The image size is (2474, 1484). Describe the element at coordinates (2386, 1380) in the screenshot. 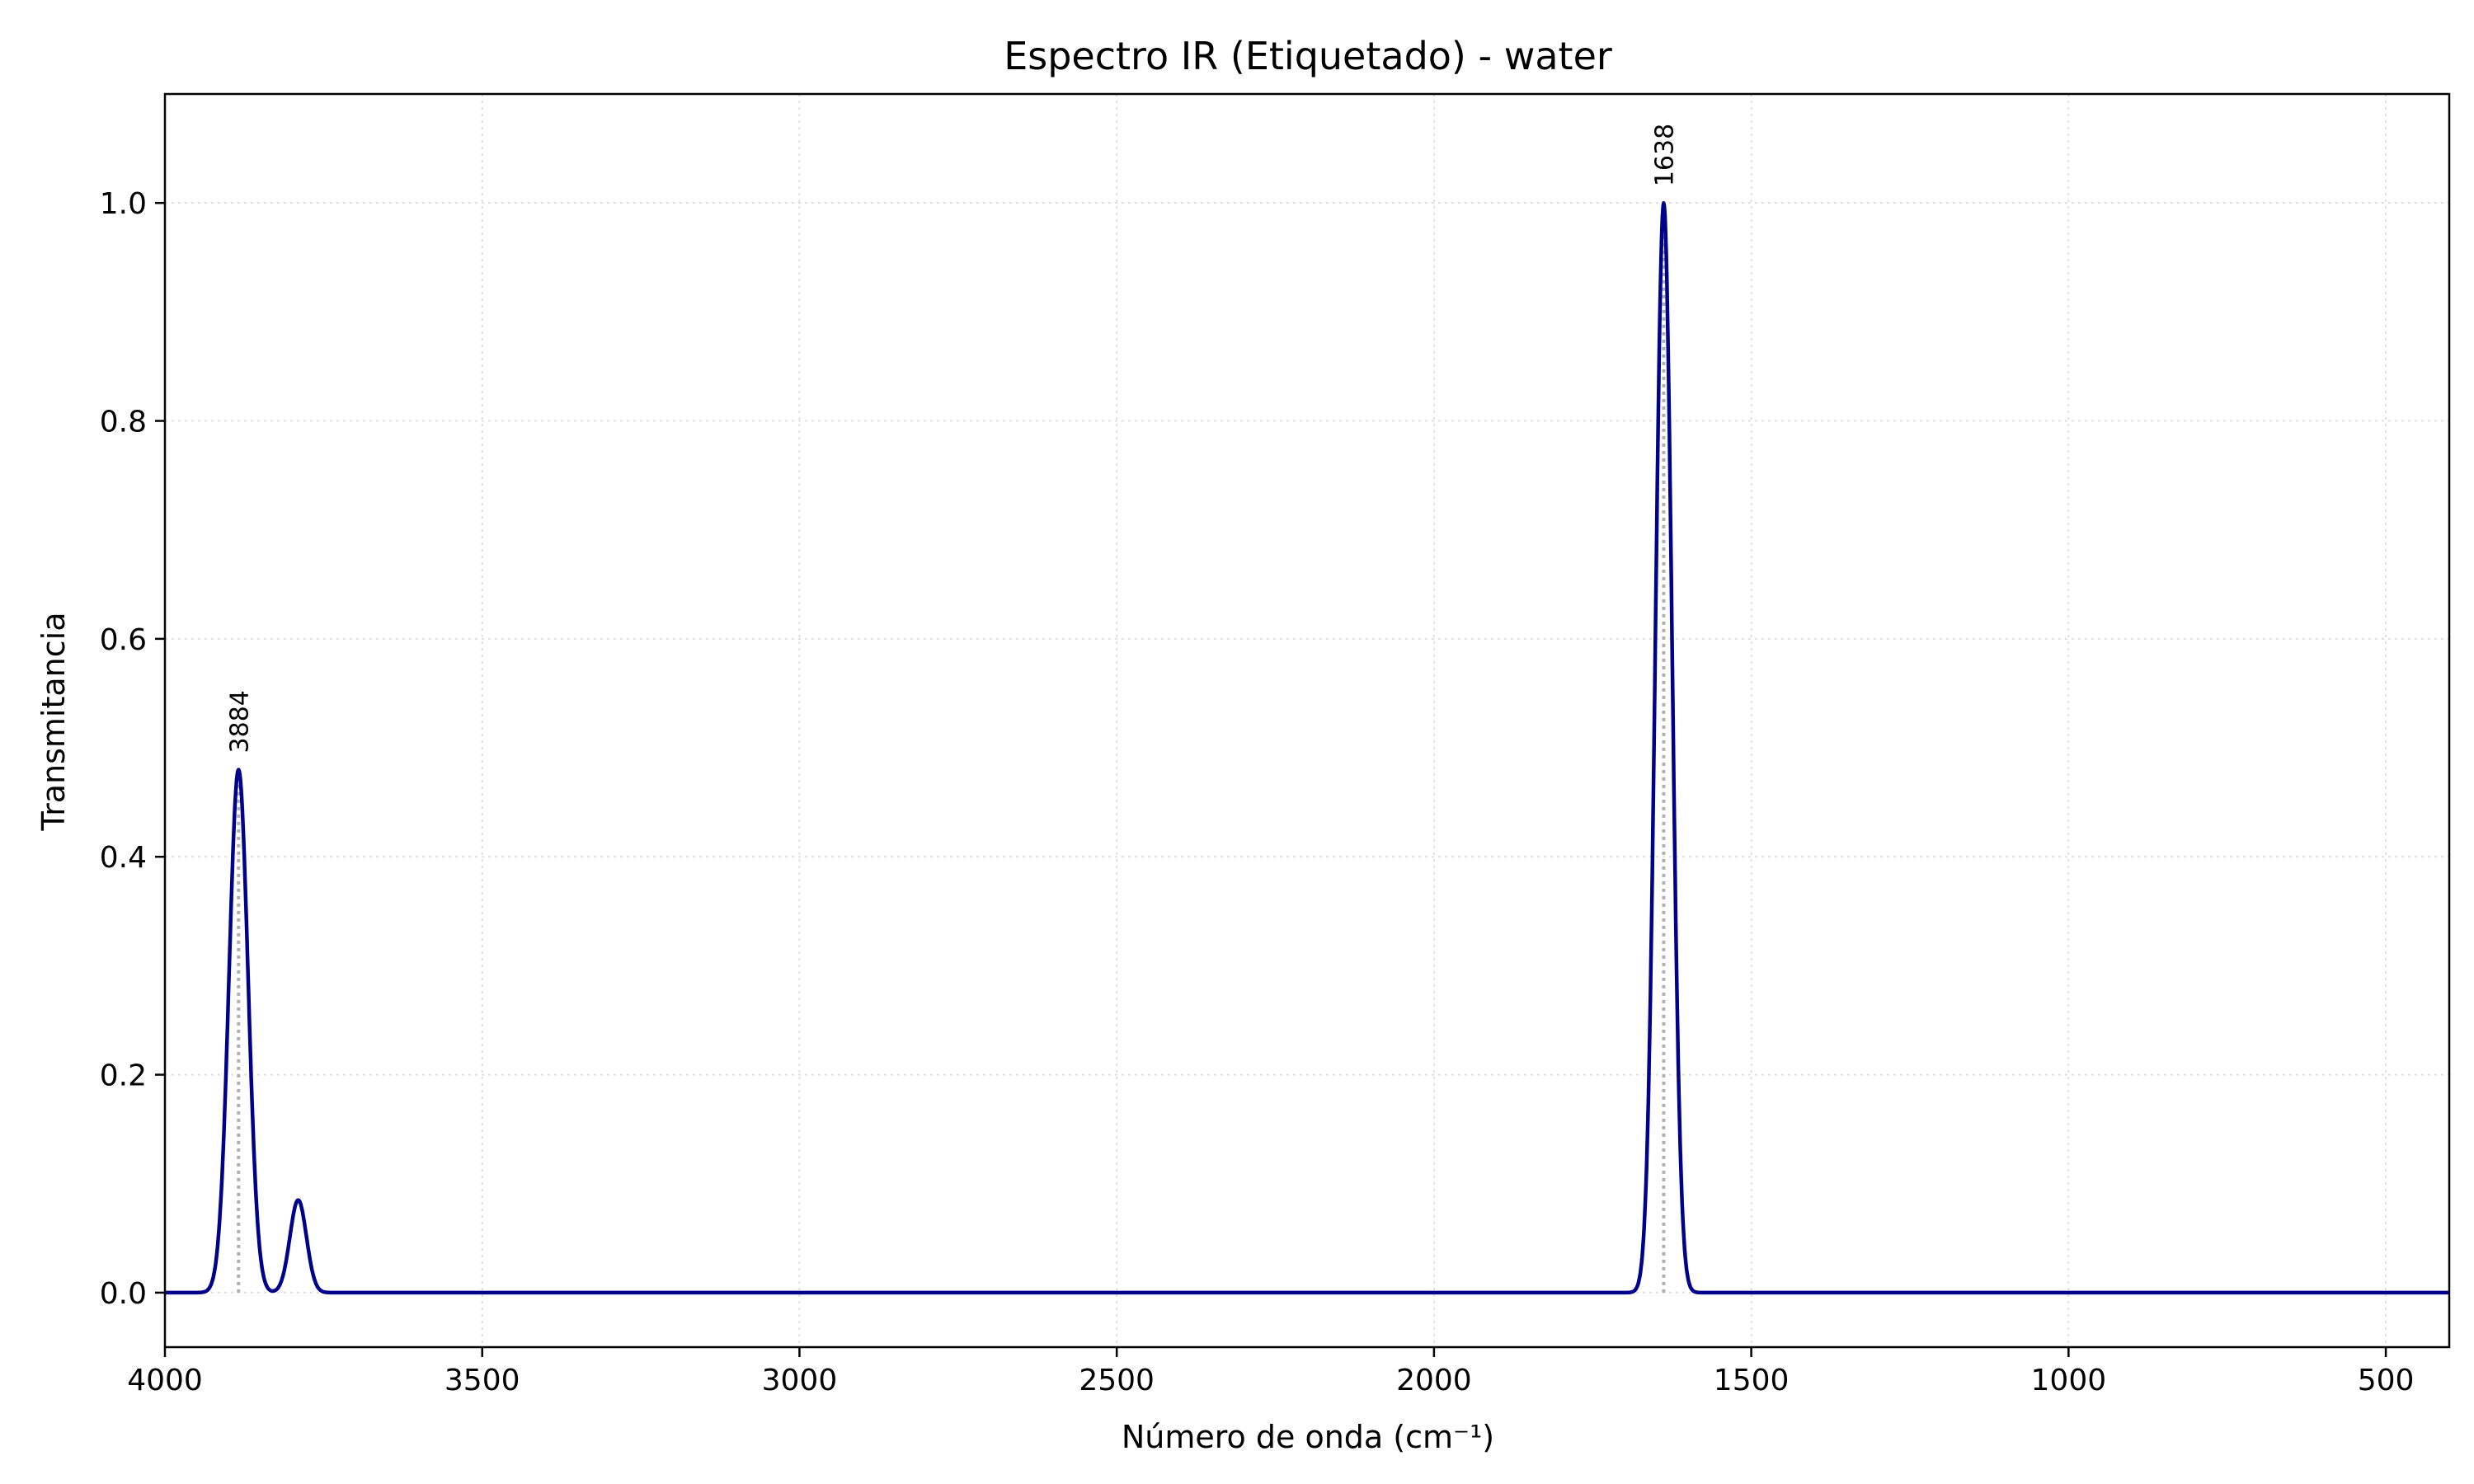

I see `x-tick-label: 500` at that location.